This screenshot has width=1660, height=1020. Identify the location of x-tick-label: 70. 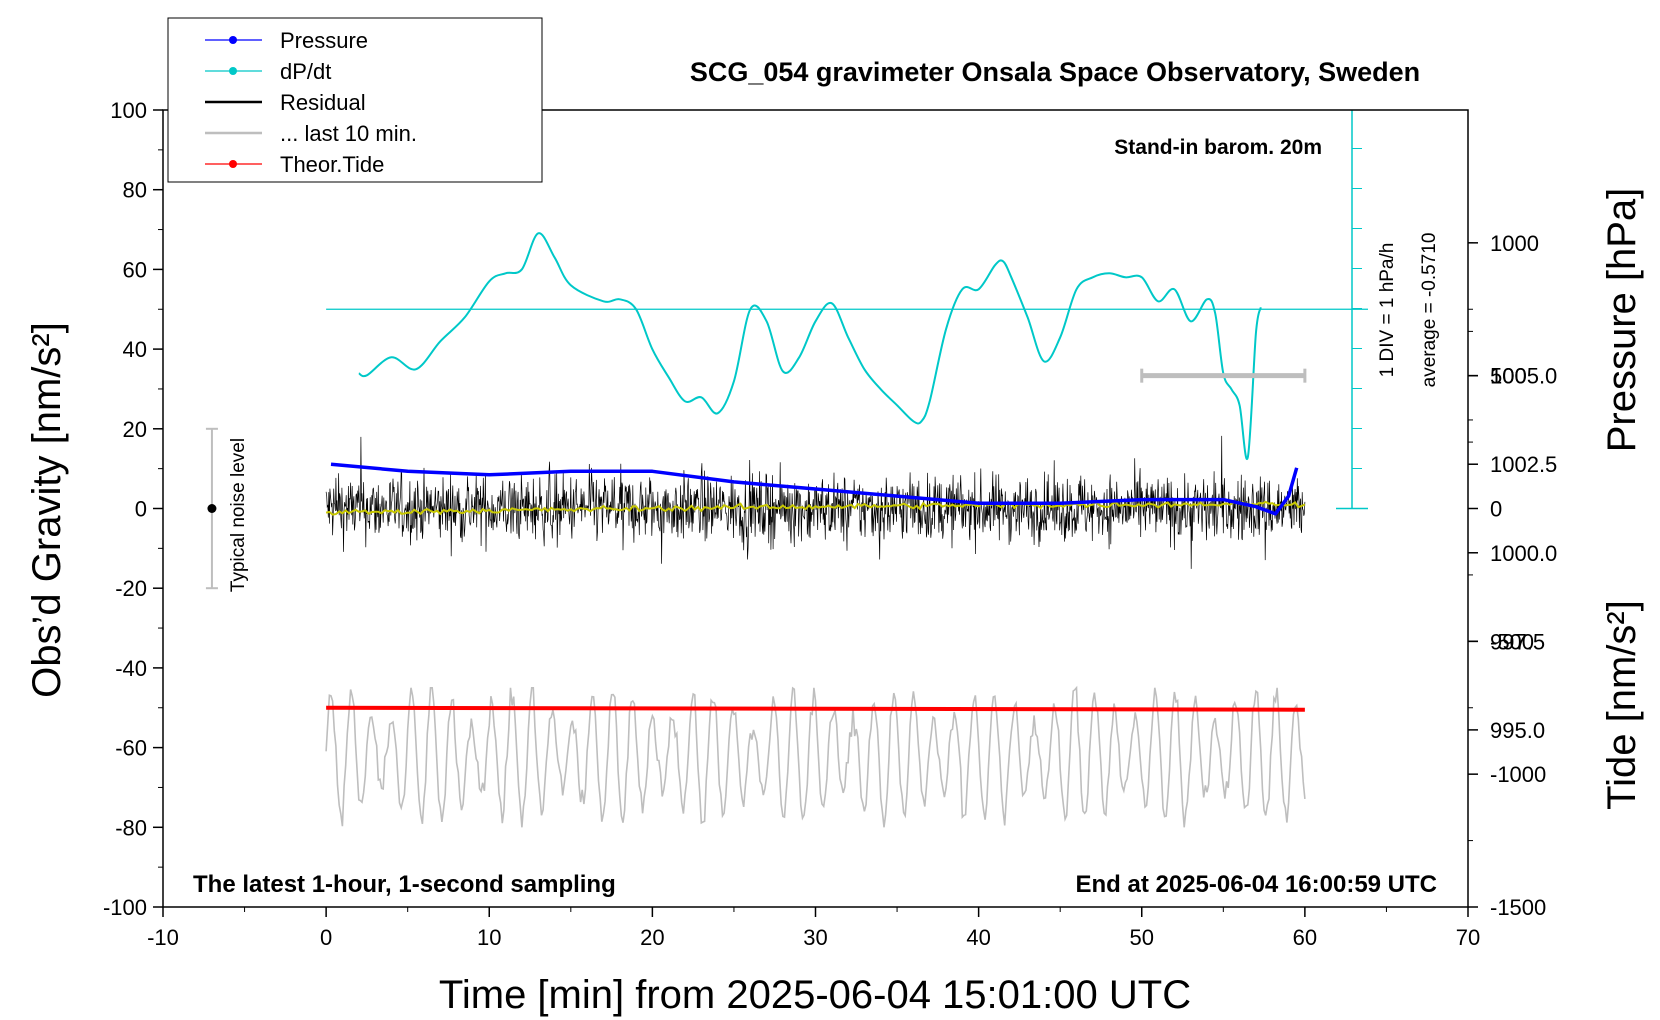
(1468, 937).